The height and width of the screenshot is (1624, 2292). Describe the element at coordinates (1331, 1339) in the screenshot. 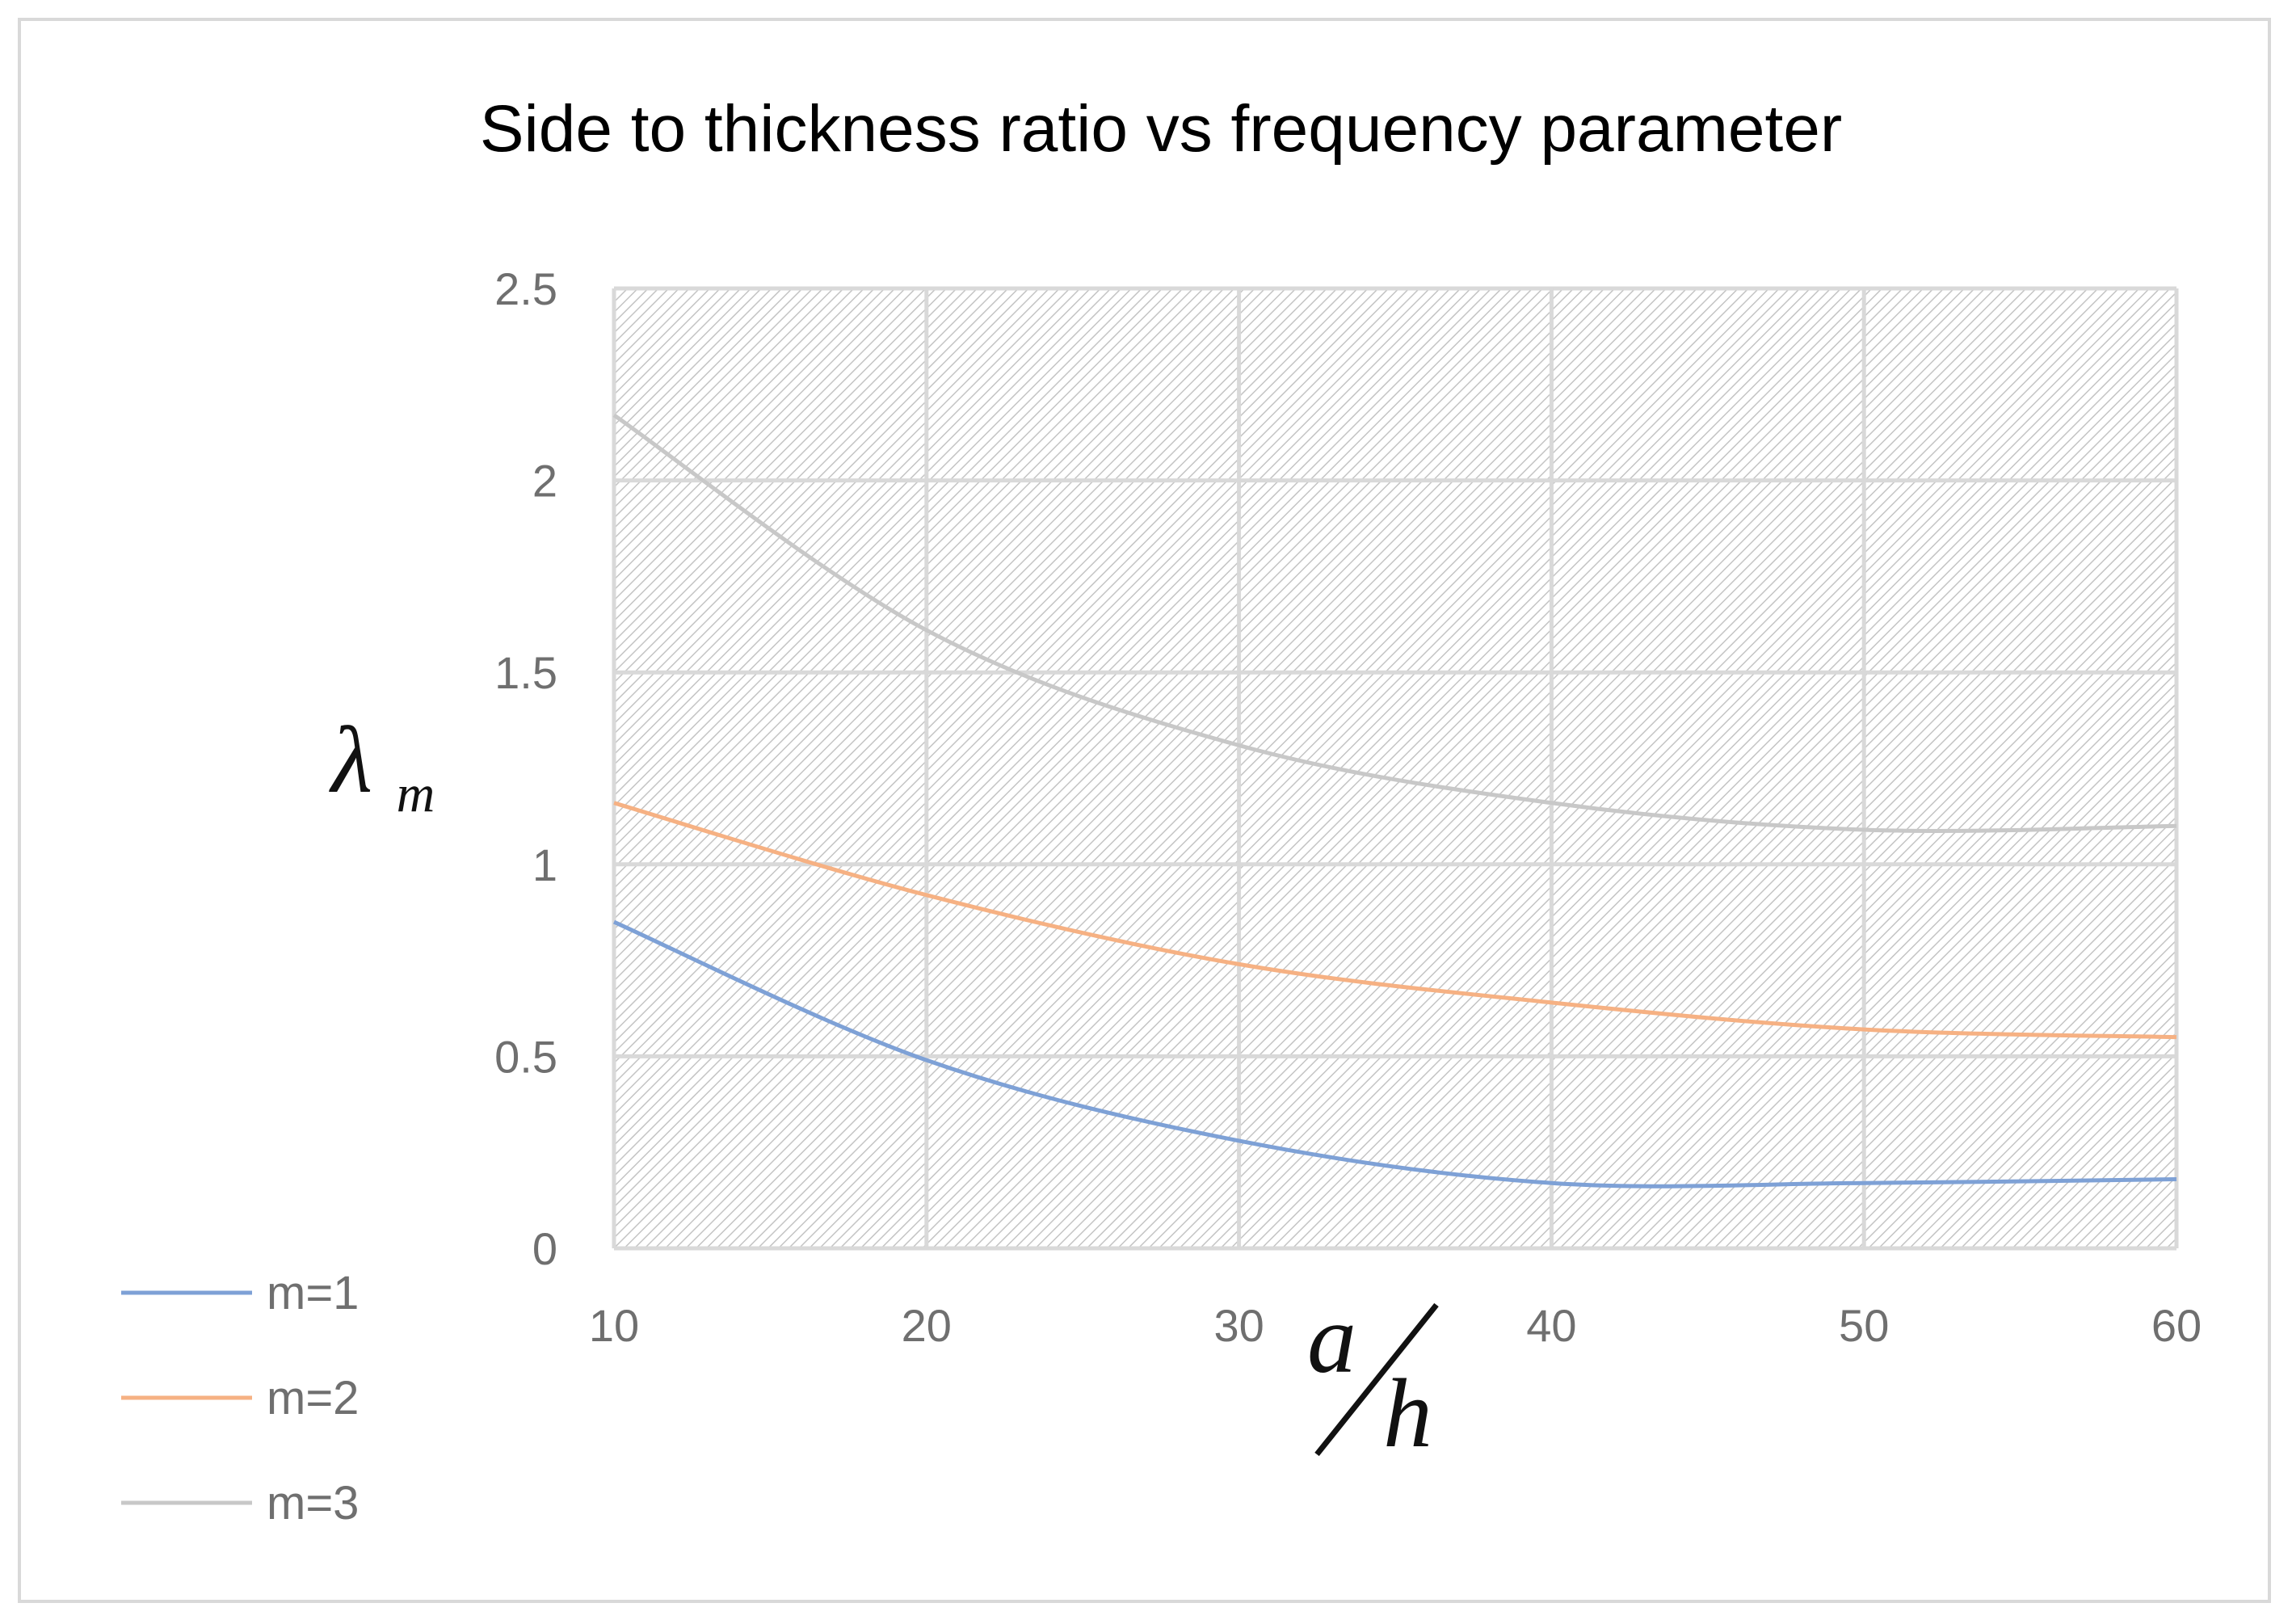

I see `x-axis-label-numerator: a` at that location.